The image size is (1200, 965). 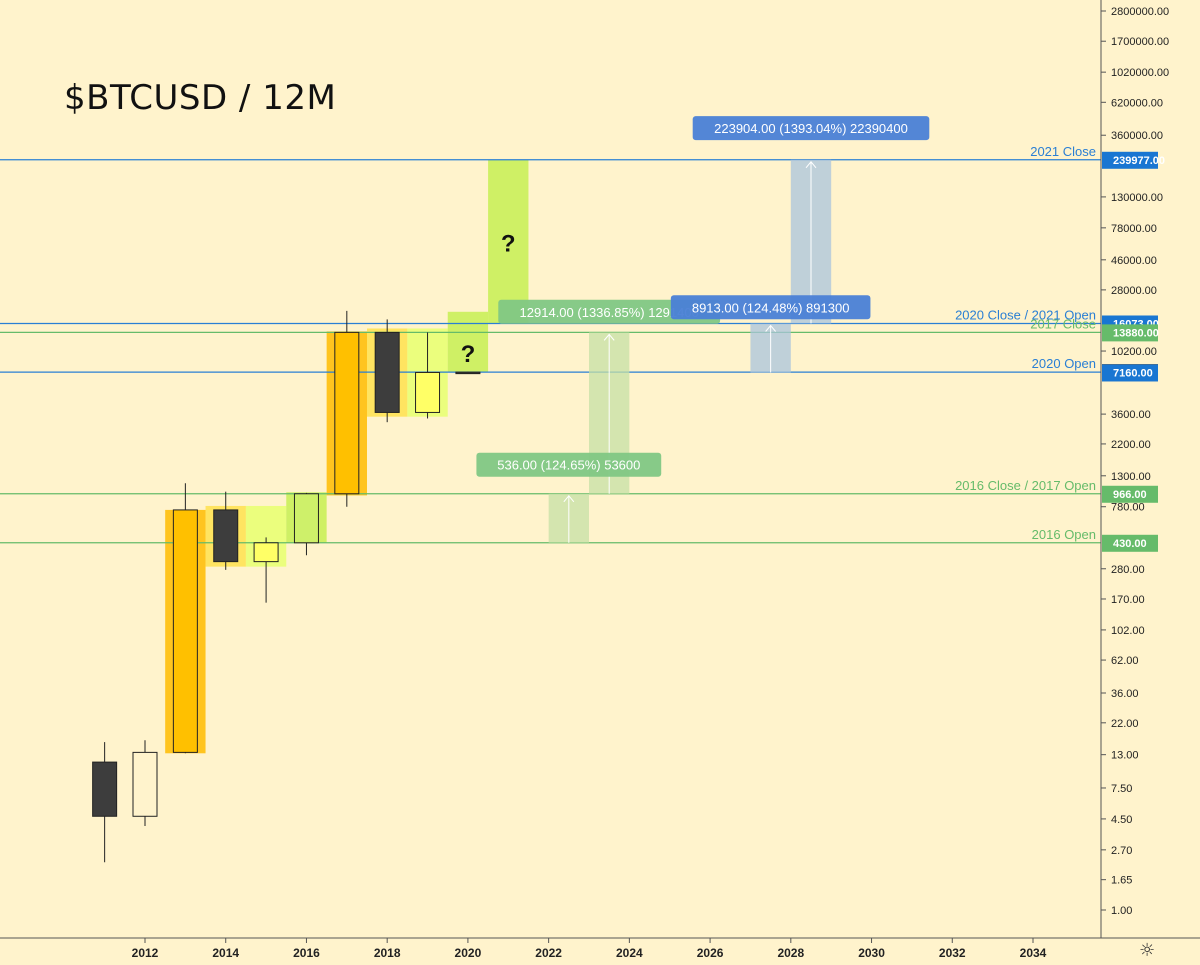 What do you see at coordinates (1125, 694) in the screenshot?
I see `y-tick-label: 36.00` at bounding box center [1125, 694].